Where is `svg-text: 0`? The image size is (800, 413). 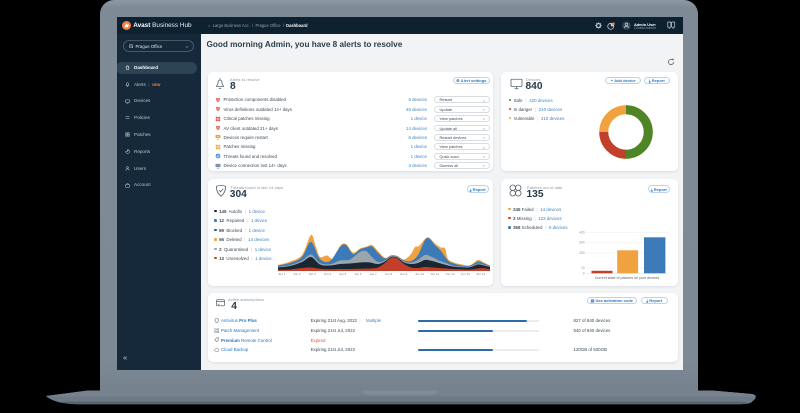
svg-text: 0 is located at coordinates (583, 273).